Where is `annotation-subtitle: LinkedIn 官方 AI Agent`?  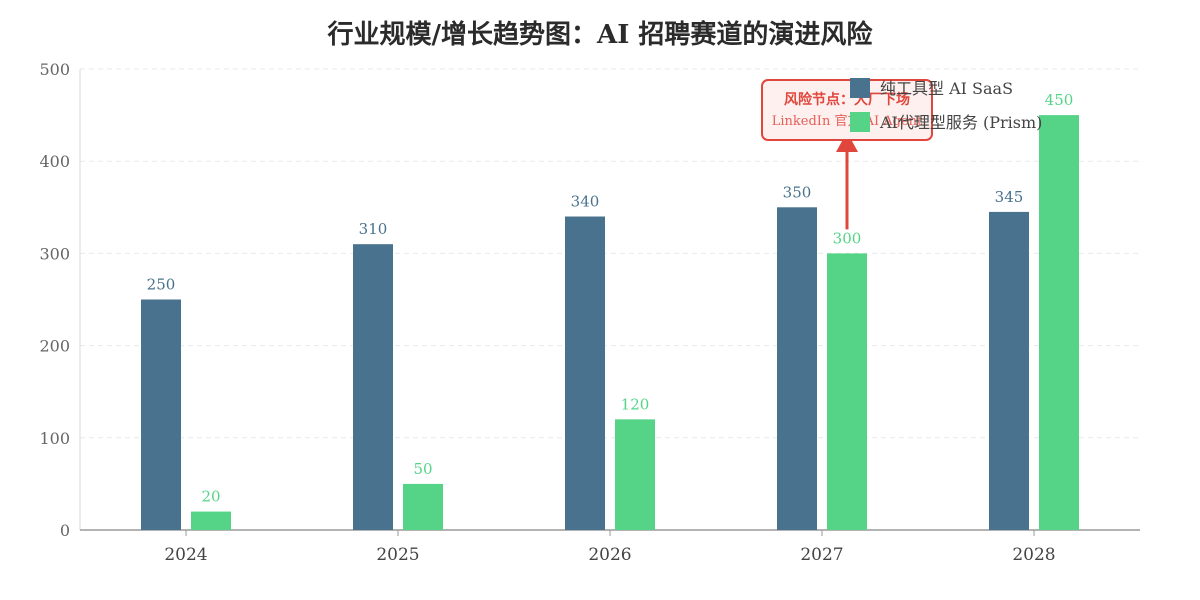
annotation-subtitle: LinkedIn 官方 AI Agent is located at coordinates (847, 121).